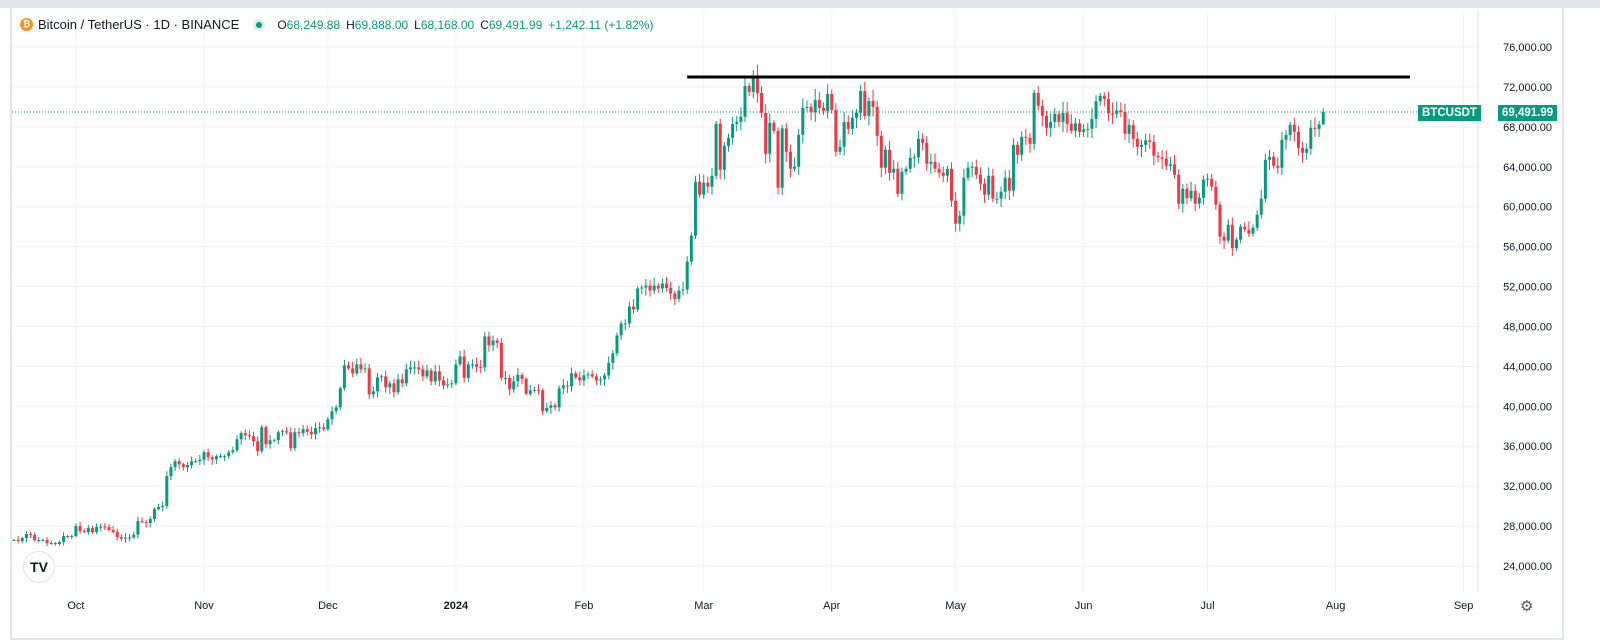  I want to click on y-tick-label: 76,000.00, so click(1527, 48).